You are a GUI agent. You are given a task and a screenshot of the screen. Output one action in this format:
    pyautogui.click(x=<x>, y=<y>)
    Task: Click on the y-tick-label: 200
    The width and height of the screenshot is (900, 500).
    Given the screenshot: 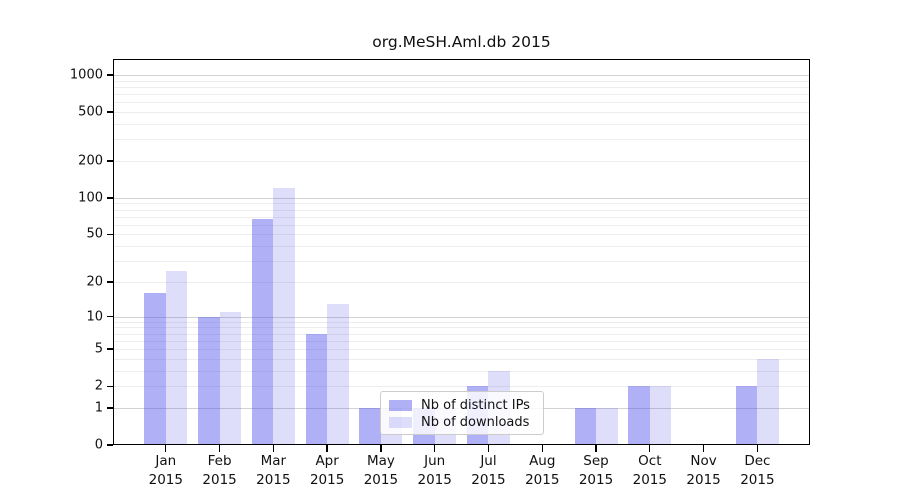 What is the action you would take?
    pyautogui.click(x=90, y=161)
    